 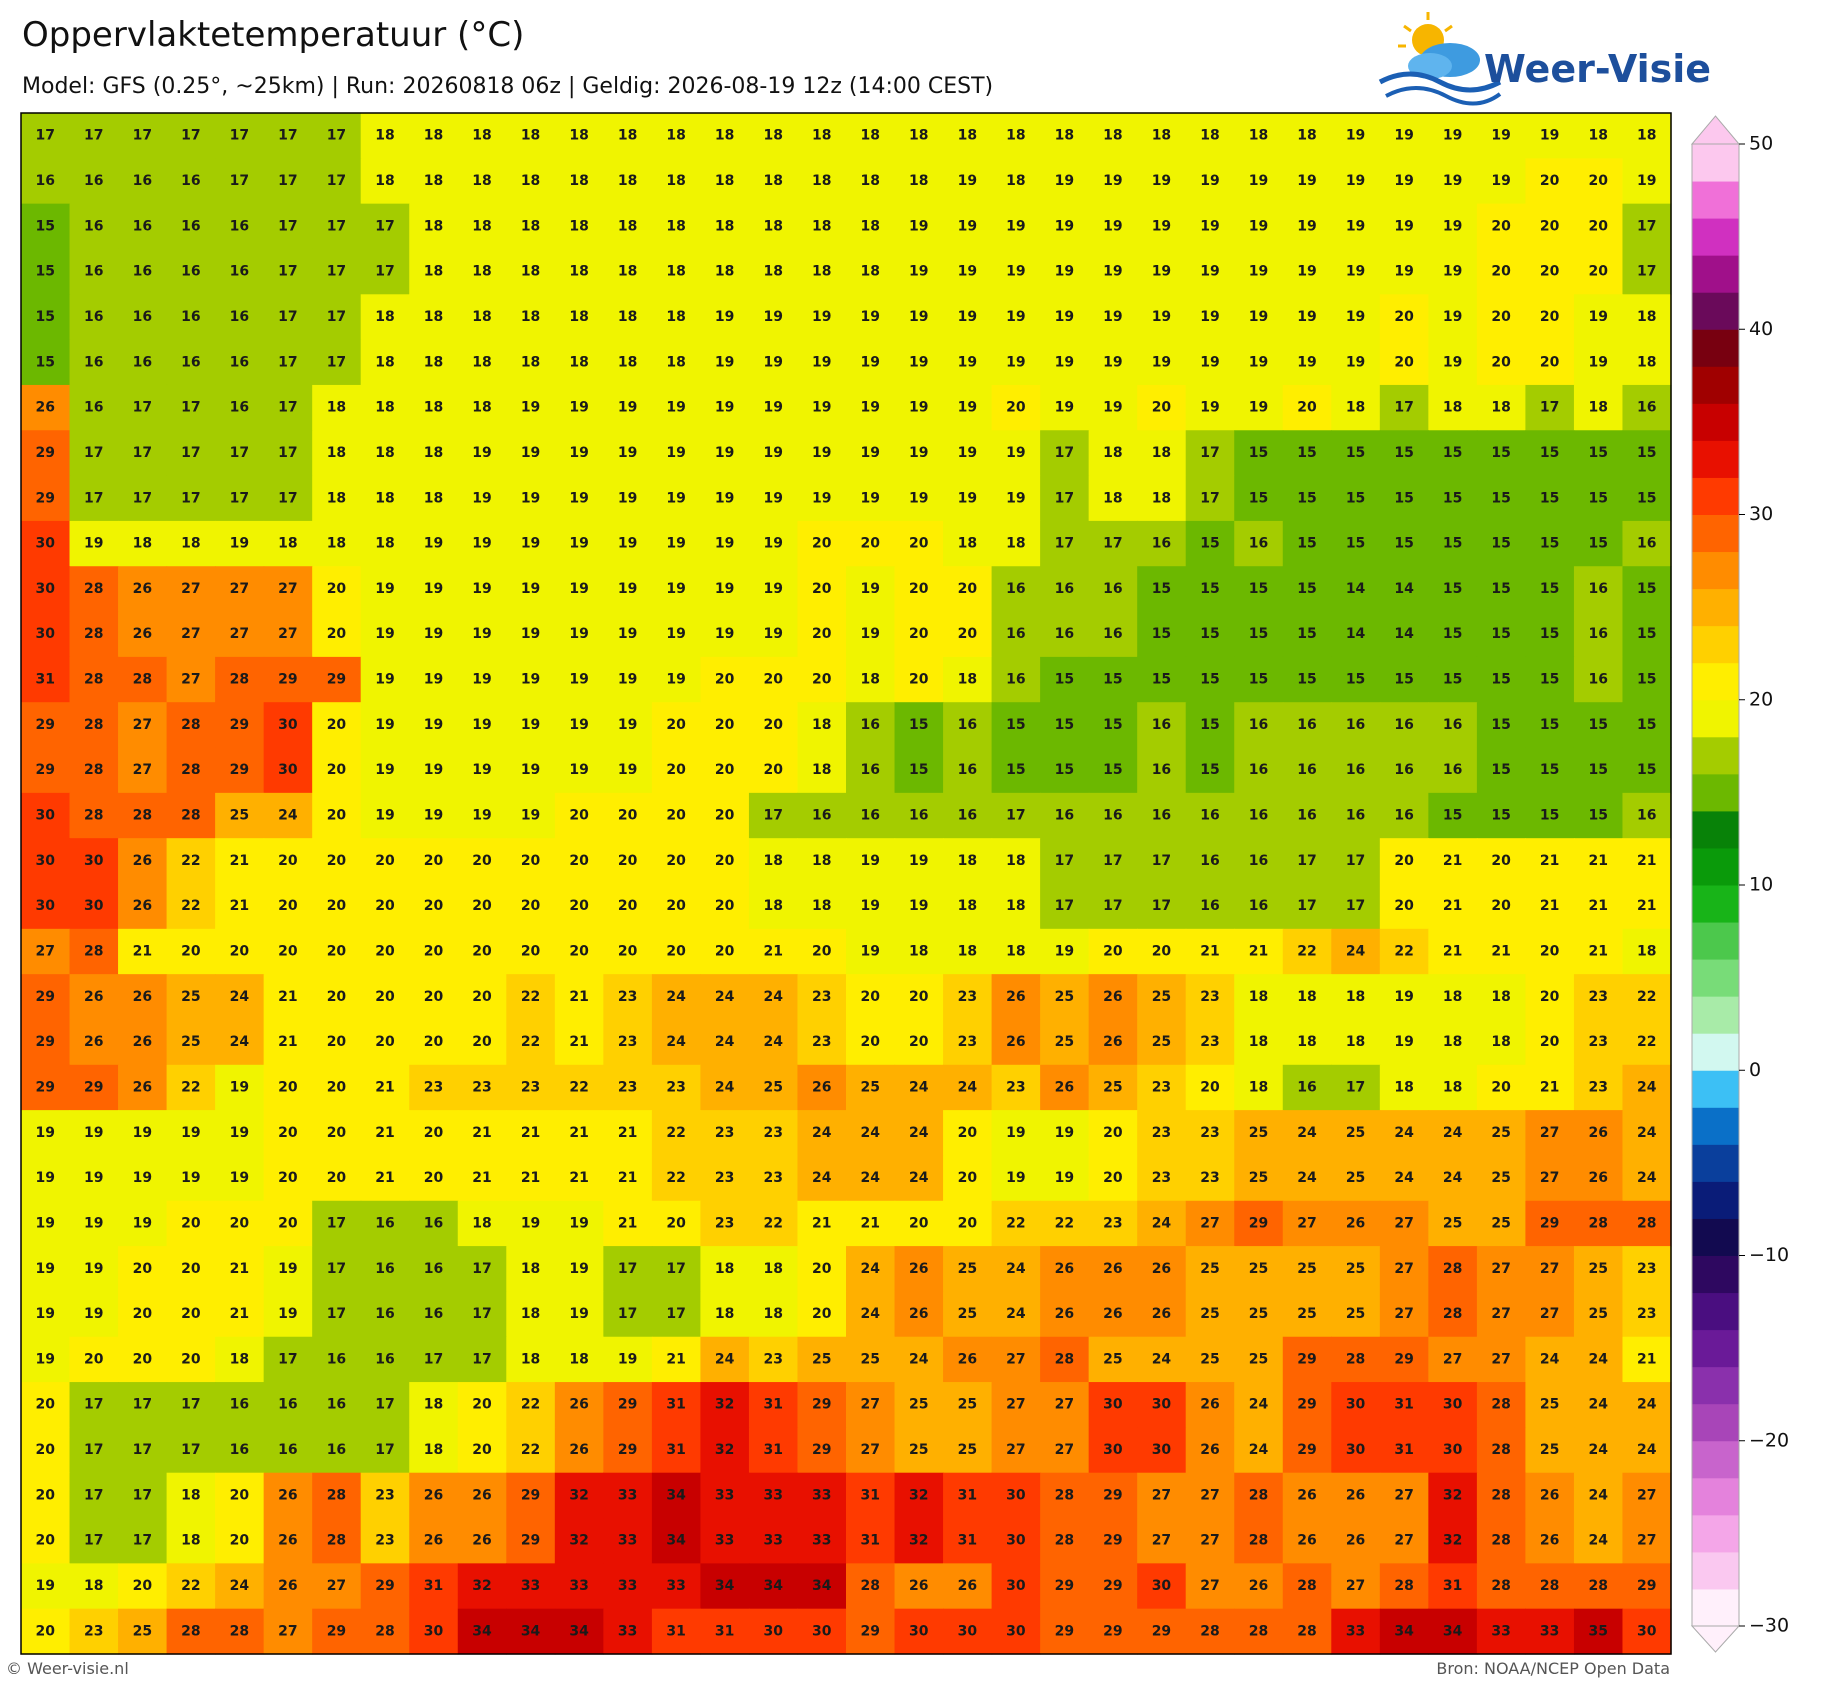 What do you see at coordinates (1404, 1631) in the screenshot?
I see `cell-label: 34` at bounding box center [1404, 1631].